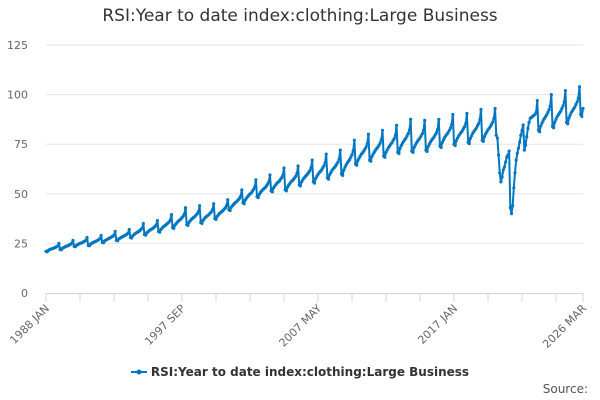 Image resolution: width=600 pixels, height=400 pixels. Describe the element at coordinates (564, 326) in the screenshot. I see `x-tick-label: 2026 MAR` at that location.